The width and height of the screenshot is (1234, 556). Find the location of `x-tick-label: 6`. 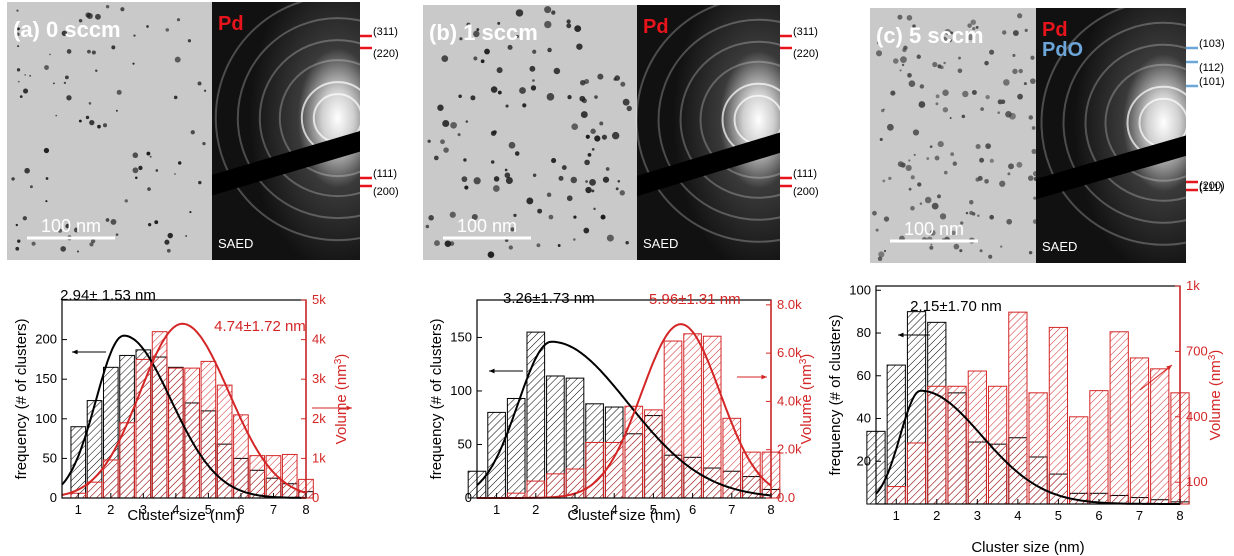

x-tick-label: 6 is located at coordinates (240, 509).